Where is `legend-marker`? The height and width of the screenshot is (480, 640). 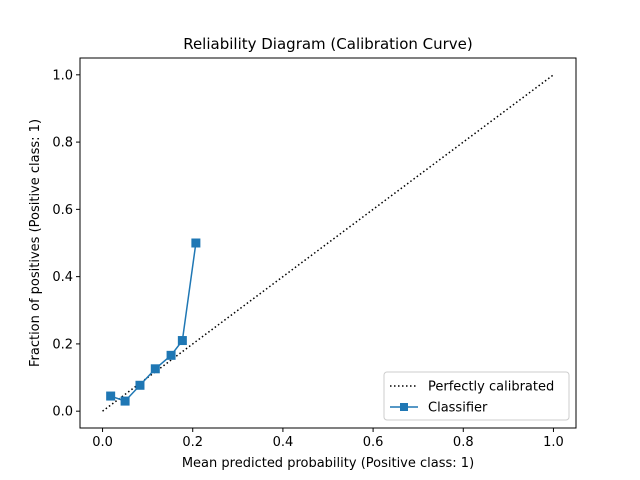 legend-marker is located at coordinates (404, 407).